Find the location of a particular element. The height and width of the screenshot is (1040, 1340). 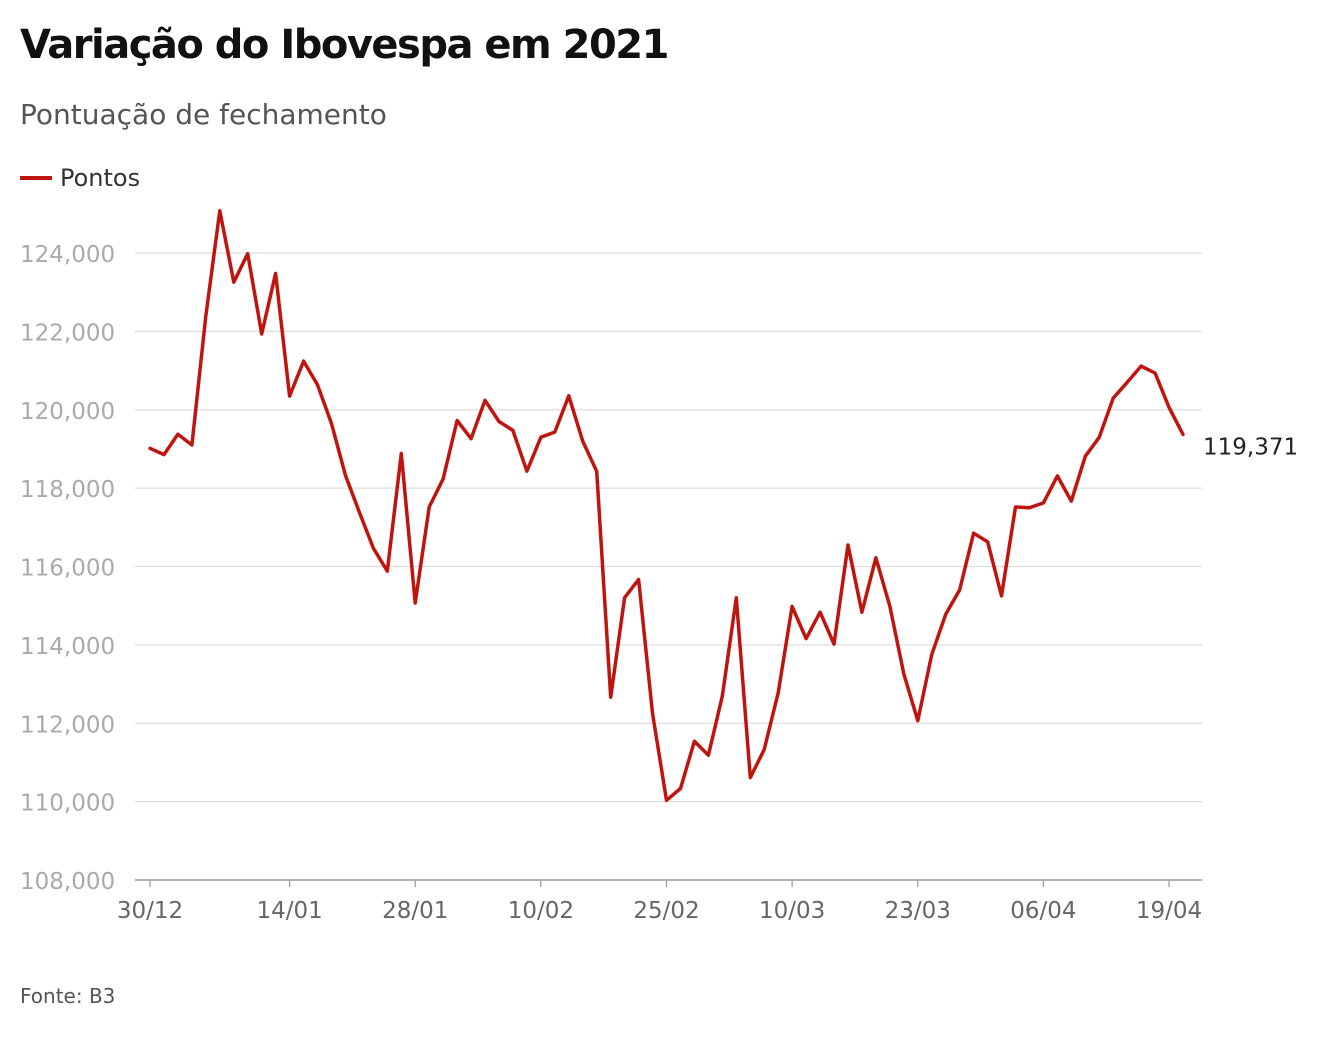

x-tick-label: 06/04 is located at coordinates (1043, 911).